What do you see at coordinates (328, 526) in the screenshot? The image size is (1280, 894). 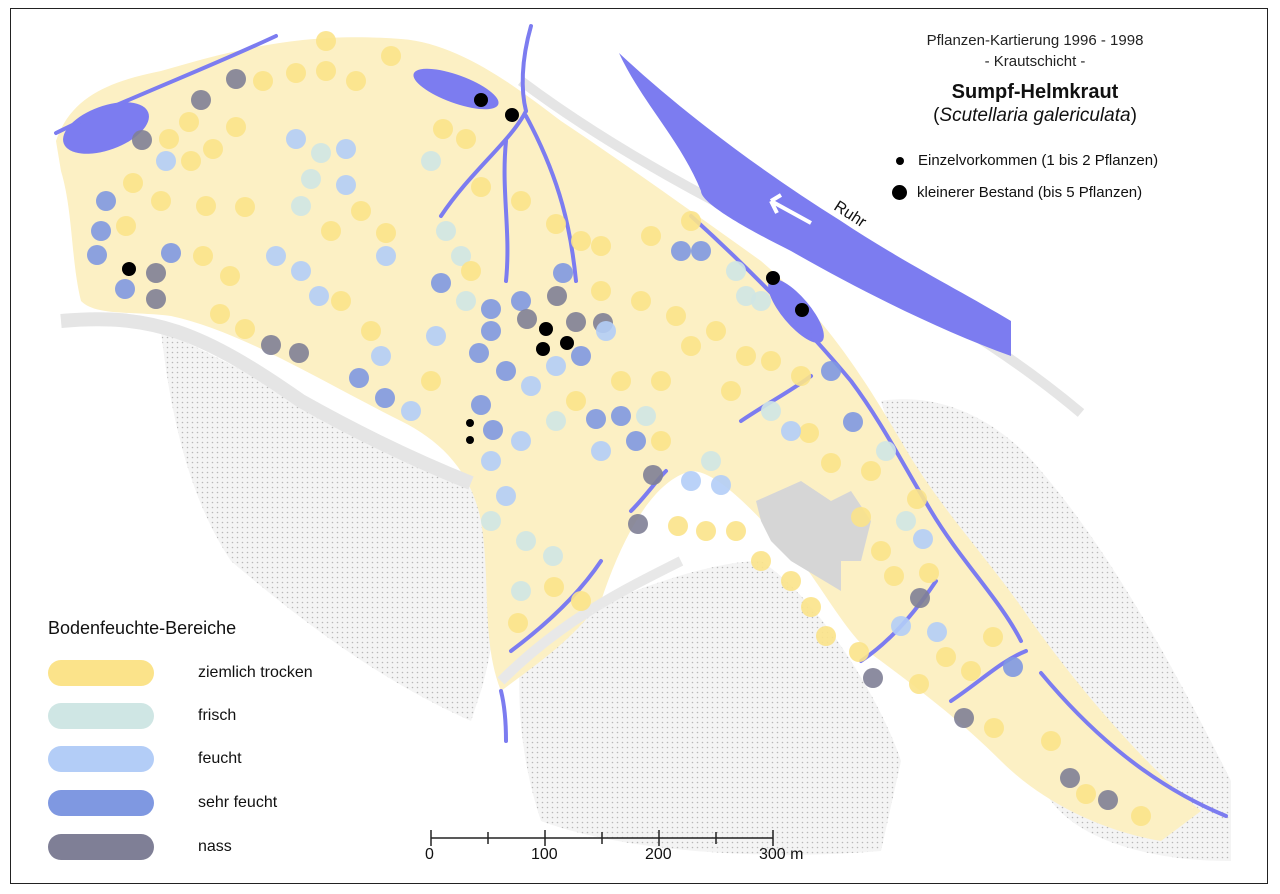 I see `hatched-terrain-southwest` at bounding box center [328, 526].